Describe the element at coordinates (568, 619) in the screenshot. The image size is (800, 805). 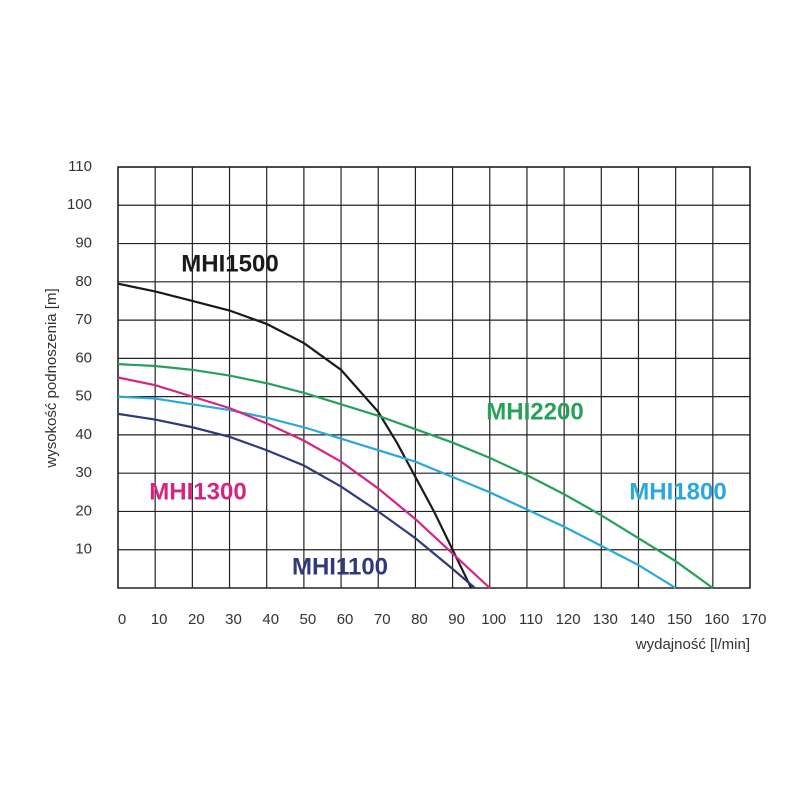
I see `x-tick-label: 120` at that location.